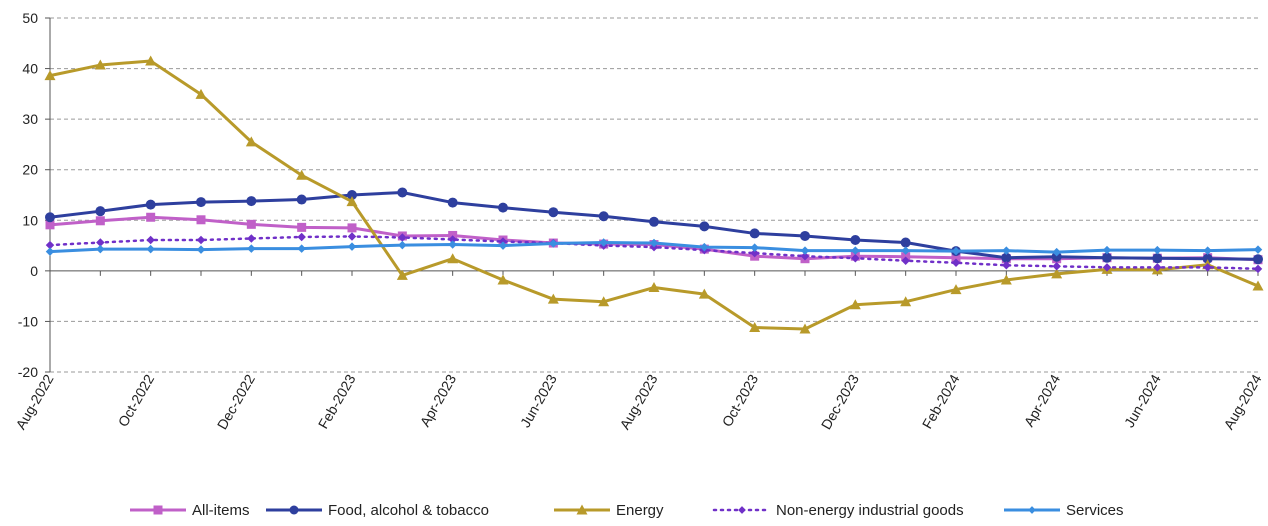 This screenshot has height=526, width=1268. Describe the element at coordinates (1242, 401) in the screenshot. I see `x-tick-label: Aug-2024` at that location.